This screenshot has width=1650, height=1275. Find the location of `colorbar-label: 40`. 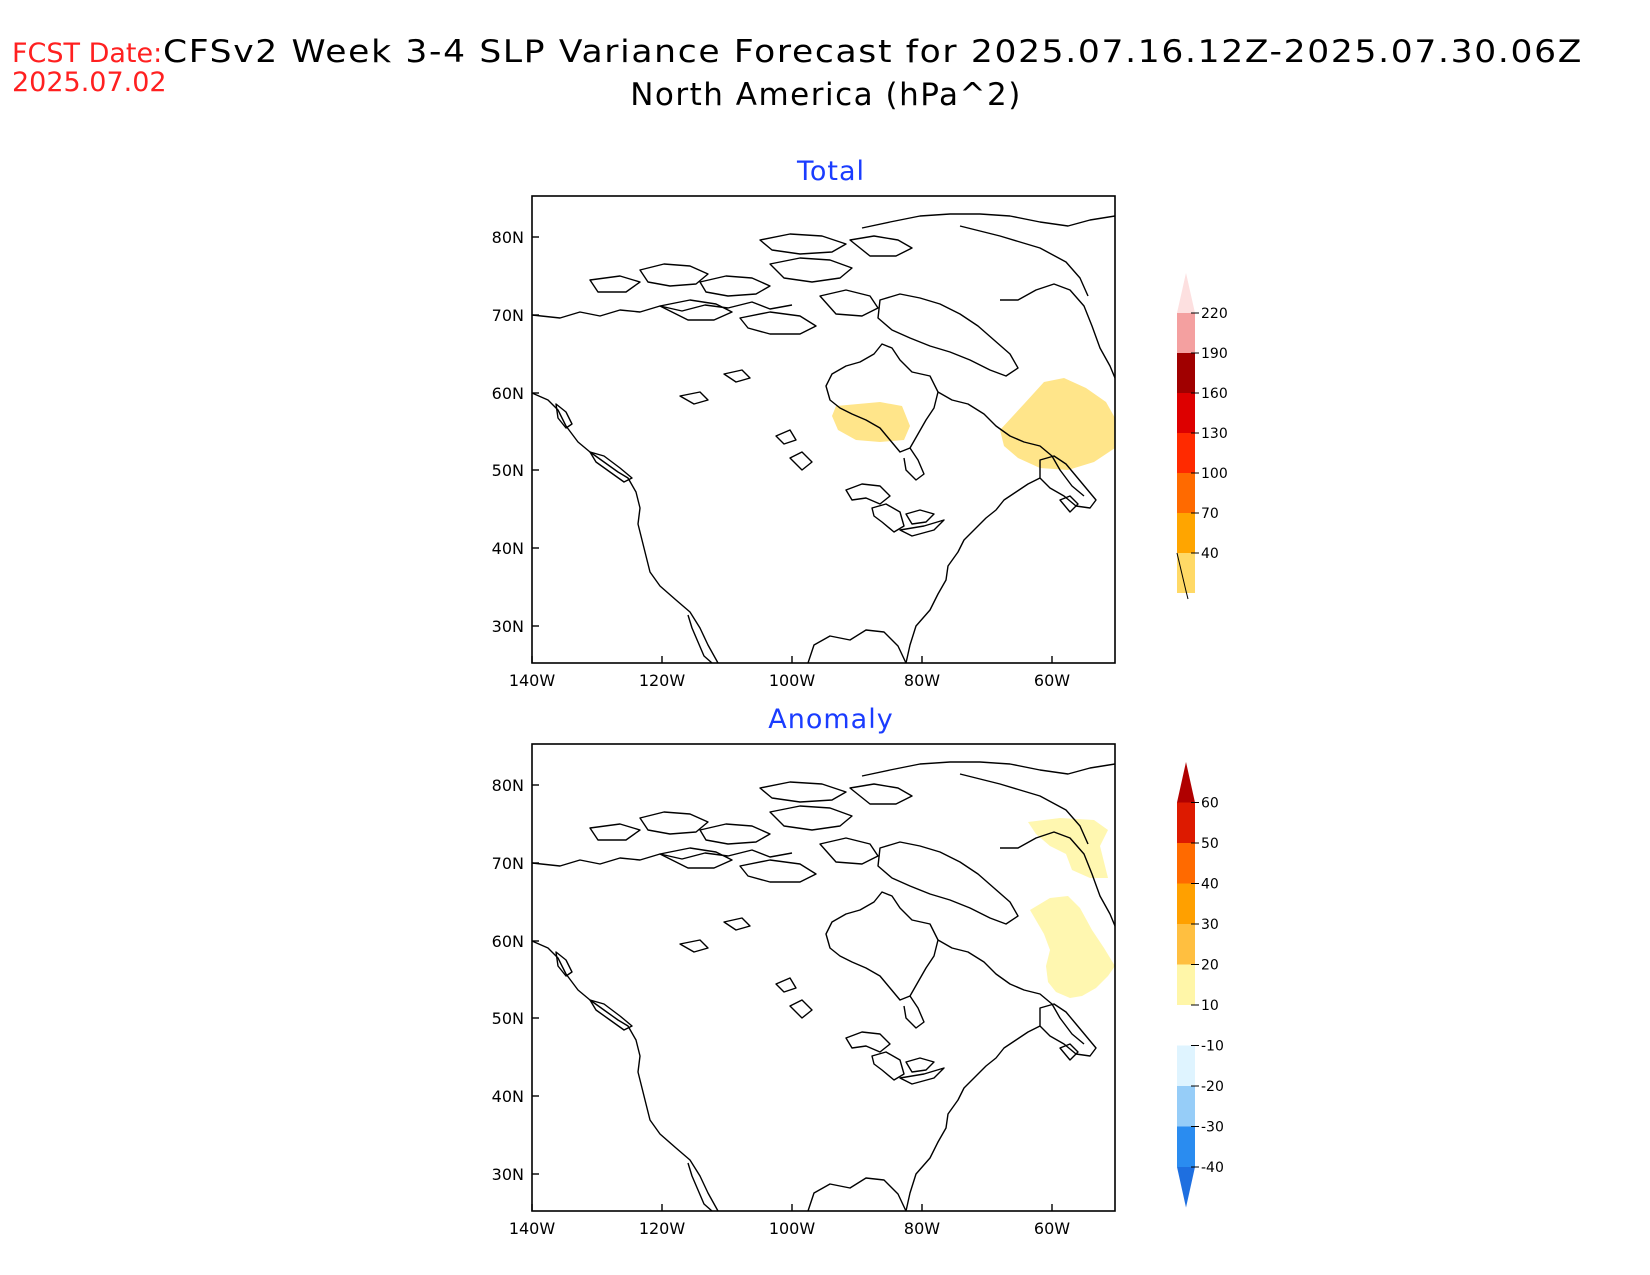

colorbar-label: 40 is located at coordinates (1210, 885).